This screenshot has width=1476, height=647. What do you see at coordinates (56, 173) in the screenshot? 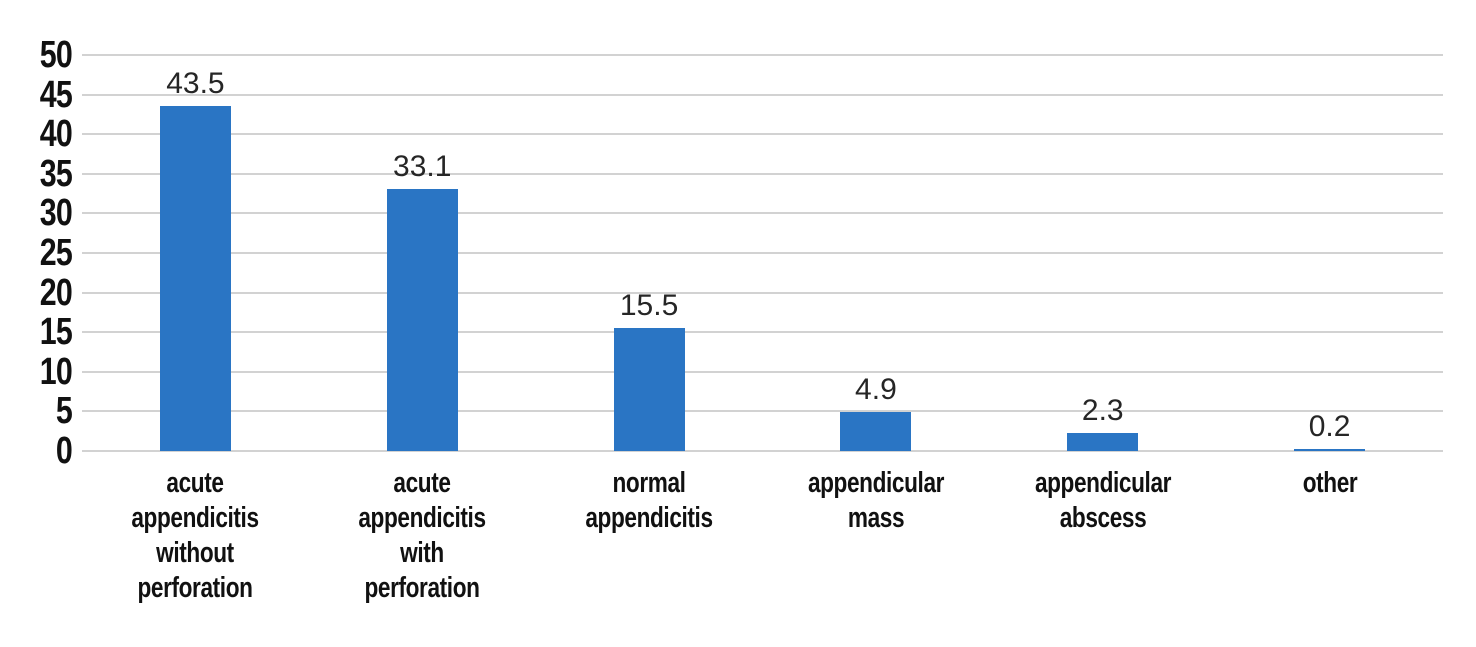
I see `y-tick-label: 35` at bounding box center [56, 173].